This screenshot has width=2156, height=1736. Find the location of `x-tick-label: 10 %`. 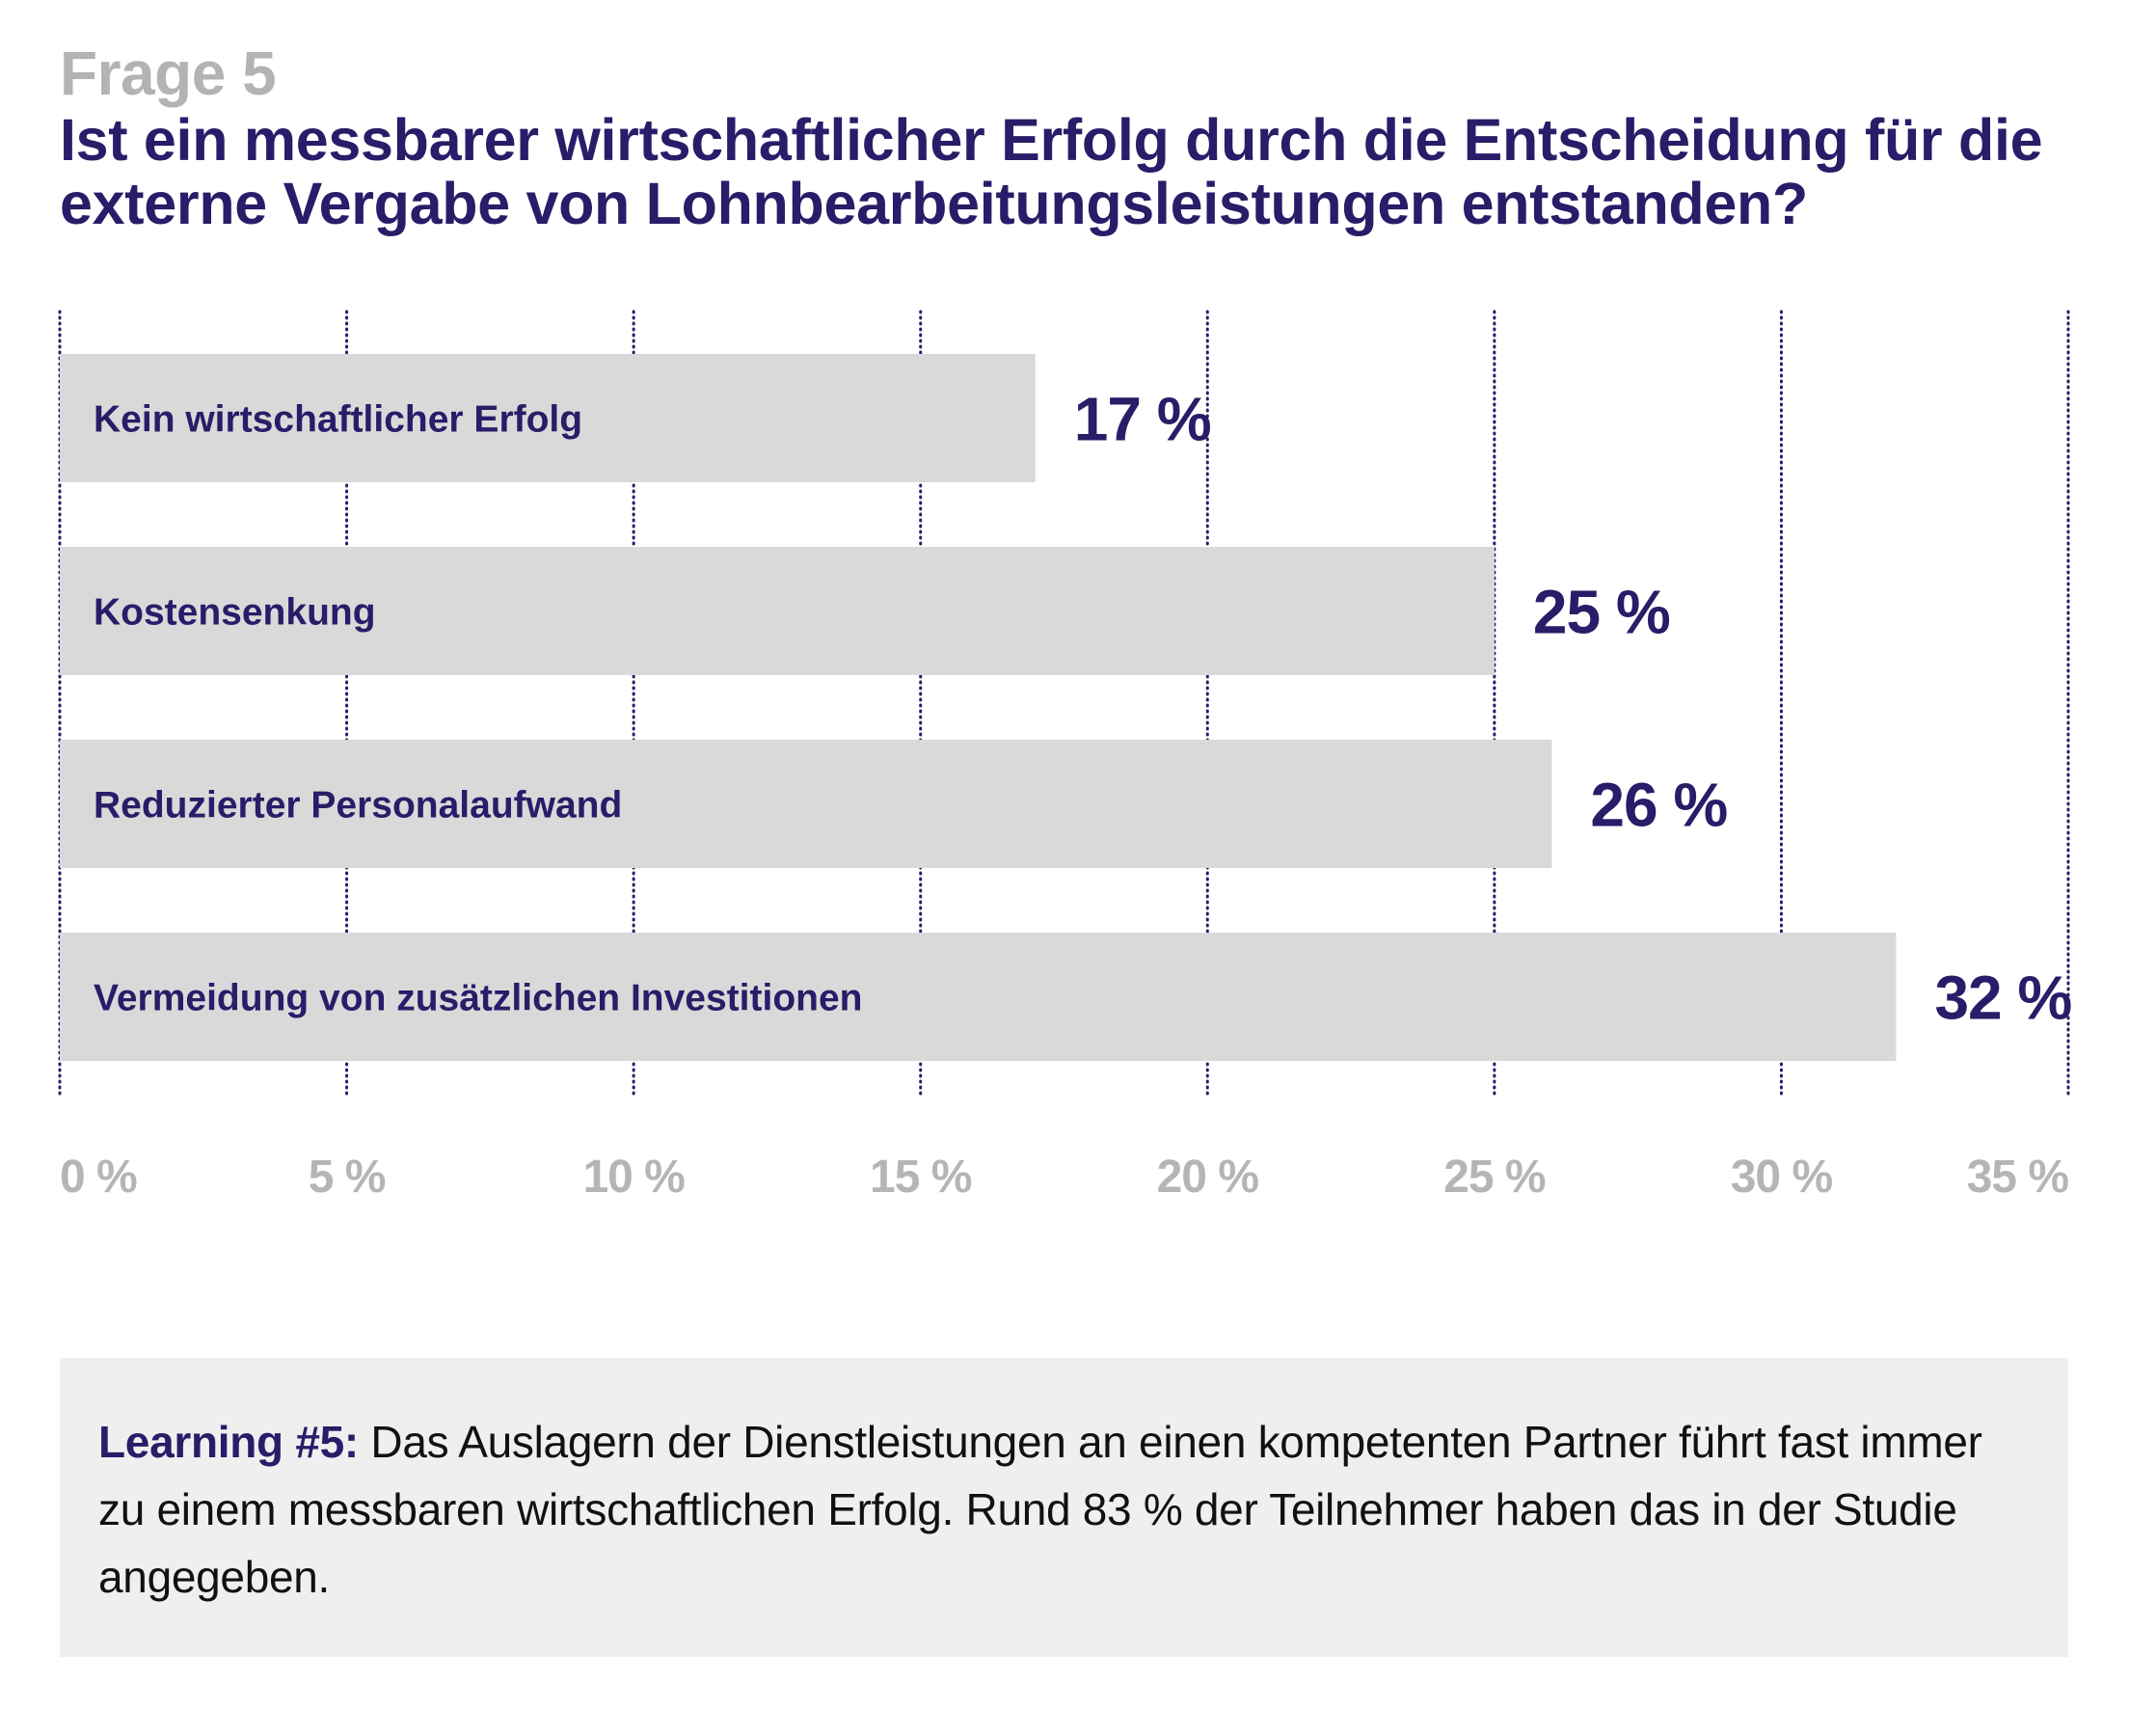

x-tick-label: 10 % is located at coordinates (633, 1177).